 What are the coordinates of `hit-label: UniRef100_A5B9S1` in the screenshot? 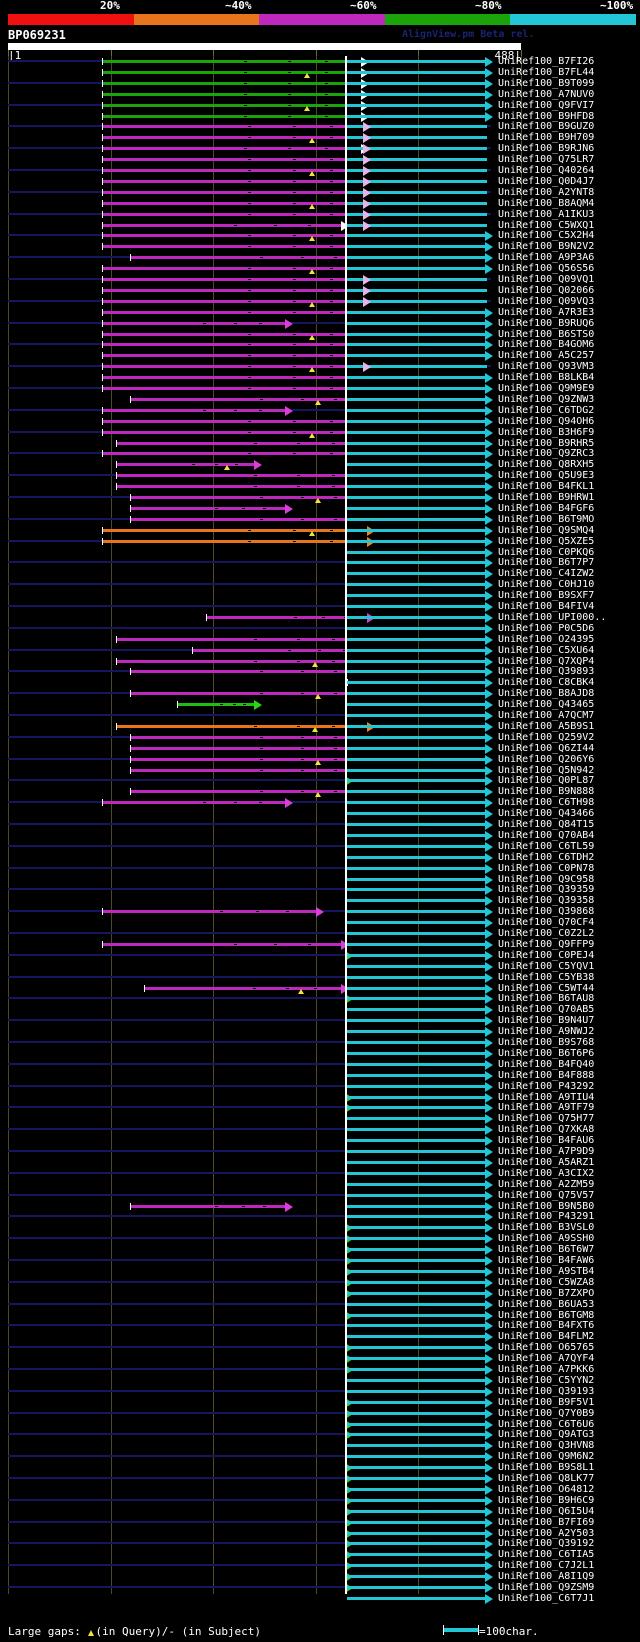 It's located at (546, 726).